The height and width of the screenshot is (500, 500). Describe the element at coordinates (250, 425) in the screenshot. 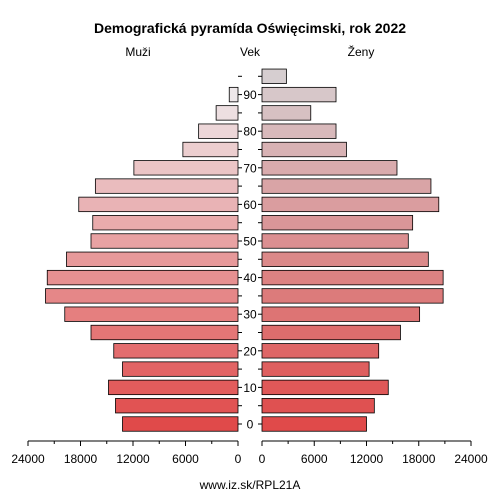

I see `age-tick-label: 0` at that location.